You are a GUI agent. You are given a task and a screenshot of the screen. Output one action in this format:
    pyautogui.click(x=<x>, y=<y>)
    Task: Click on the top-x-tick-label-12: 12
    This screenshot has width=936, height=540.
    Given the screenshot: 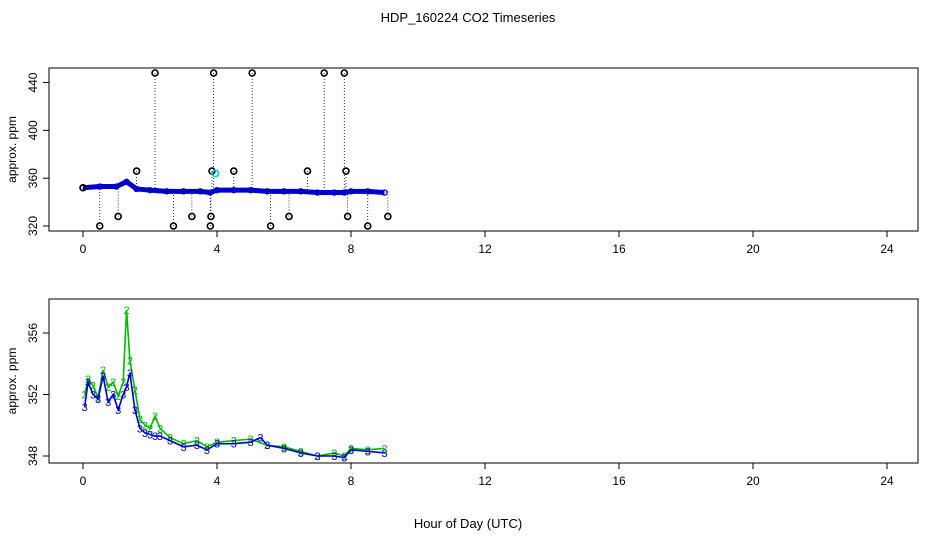 What is the action you would take?
    pyautogui.click(x=485, y=249)
    